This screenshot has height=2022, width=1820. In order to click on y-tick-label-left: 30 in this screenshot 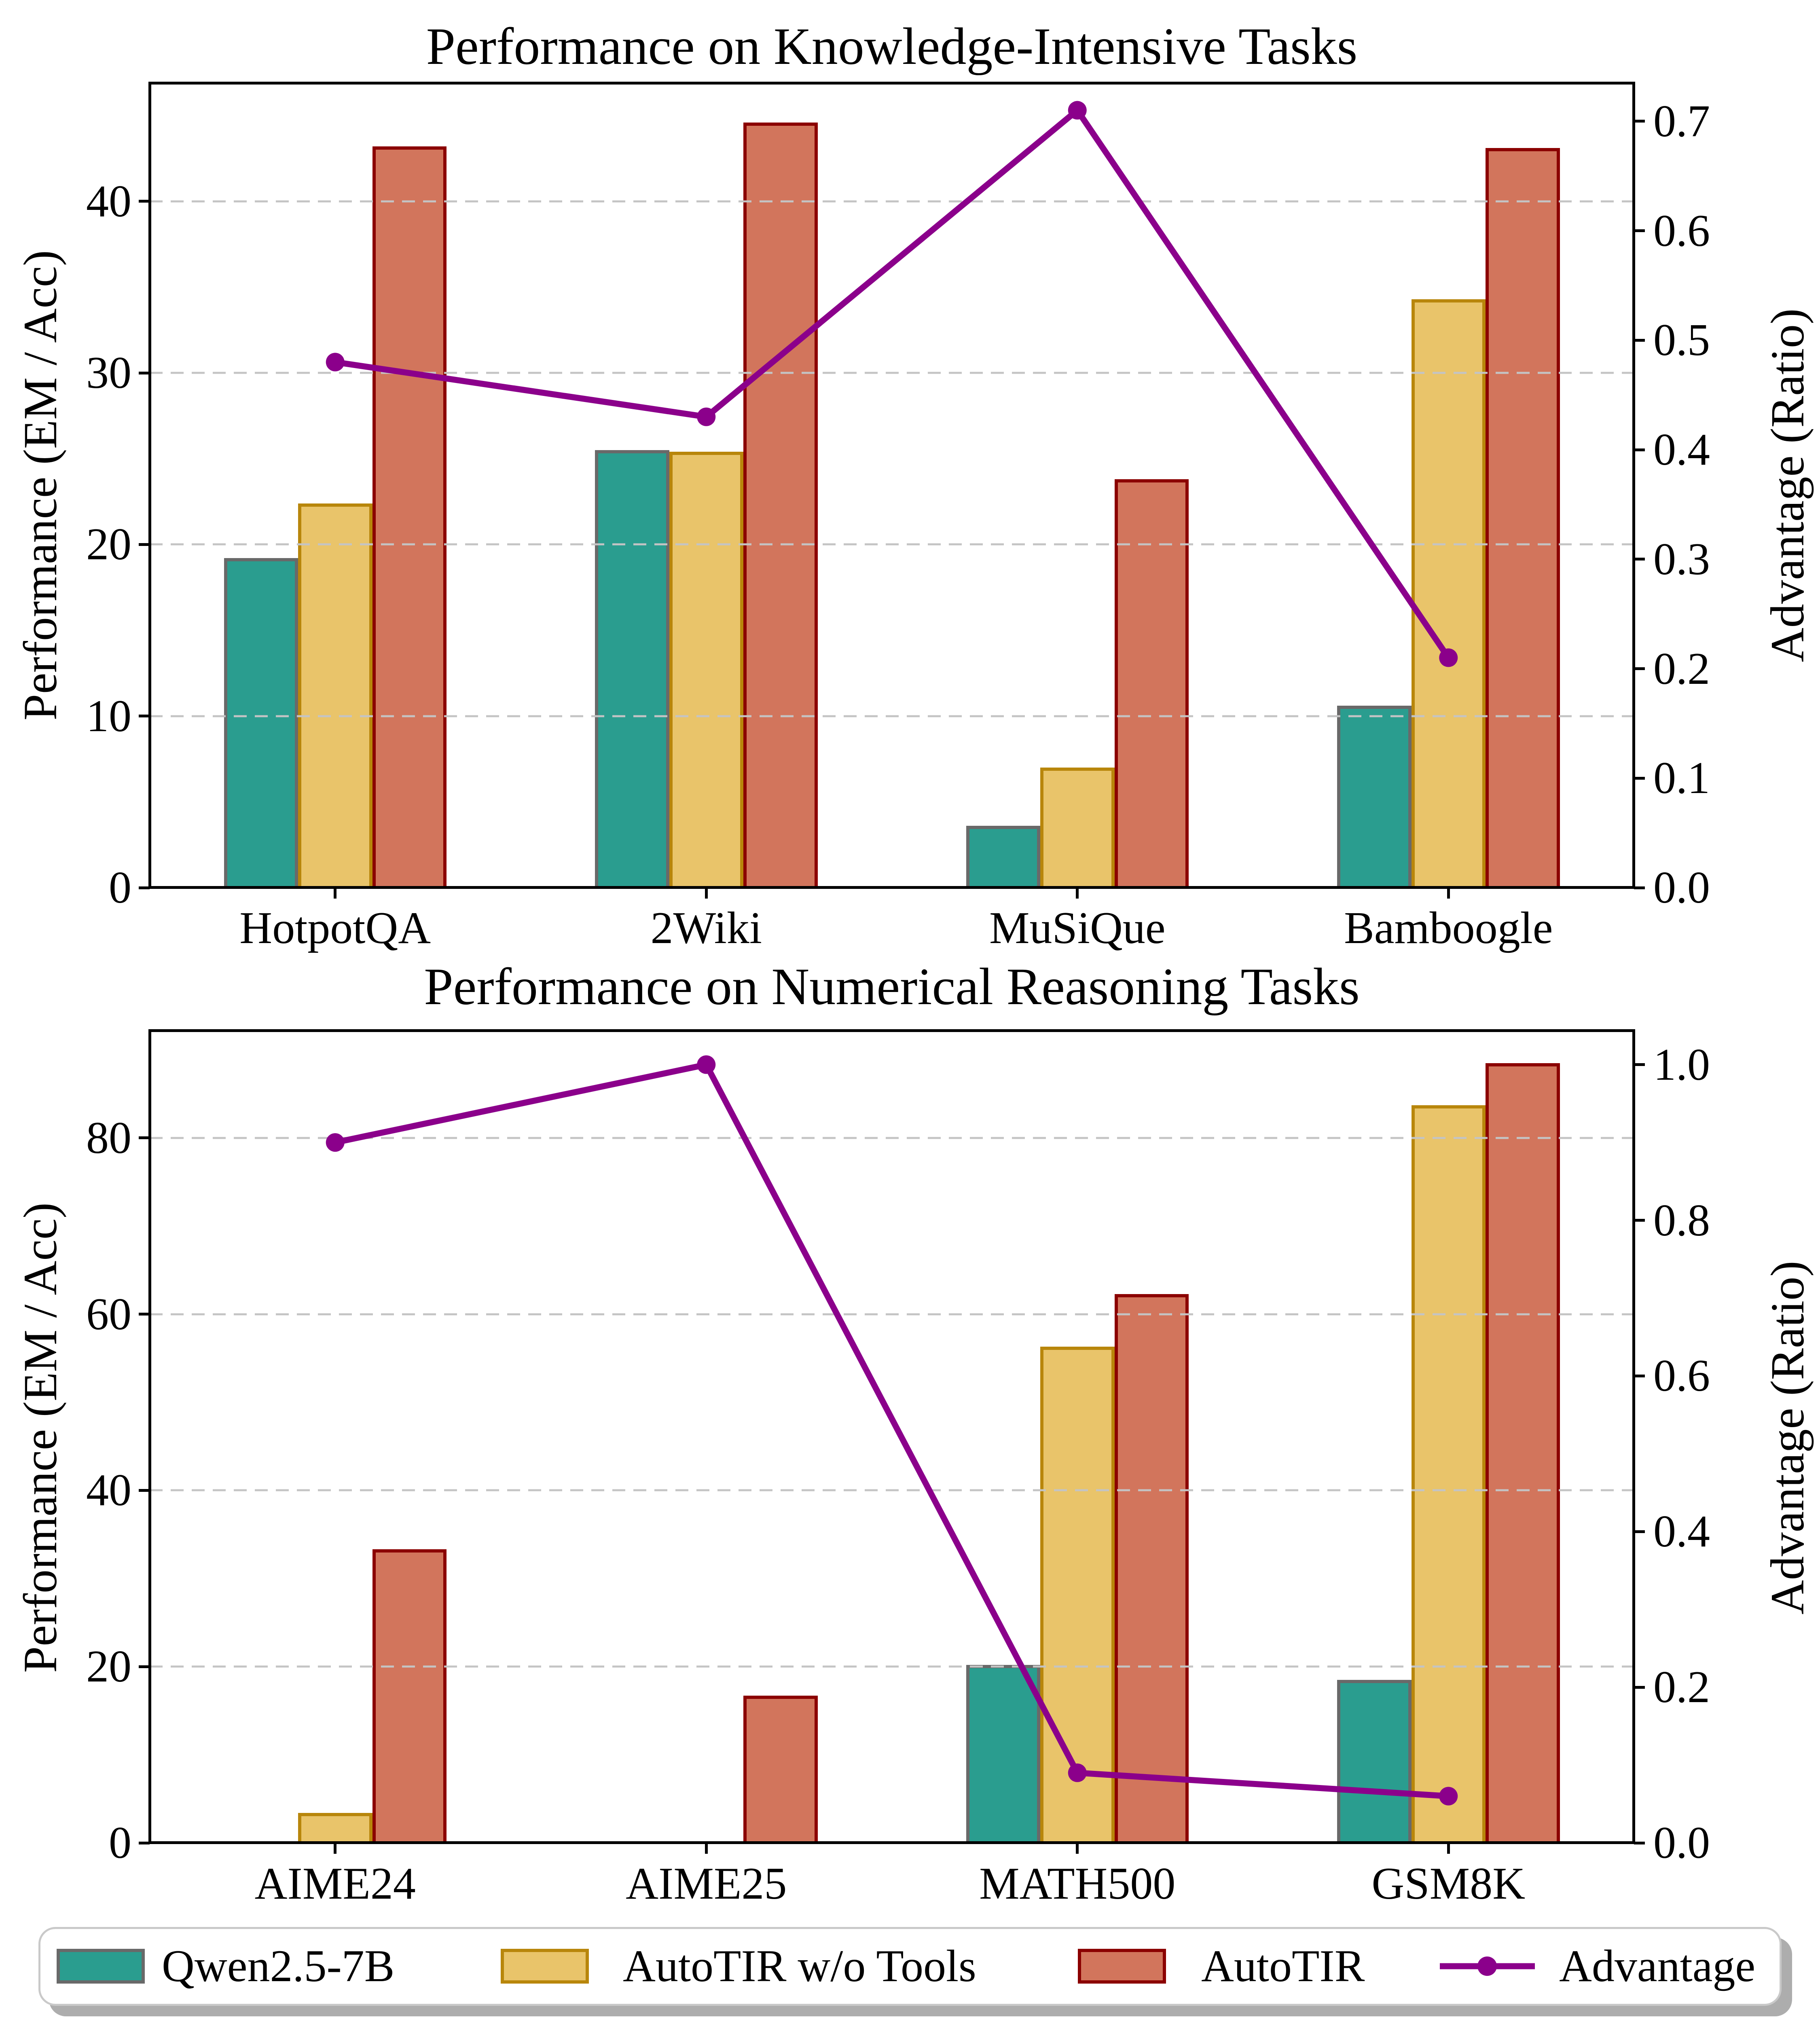, I will do `click(108, 373)`.